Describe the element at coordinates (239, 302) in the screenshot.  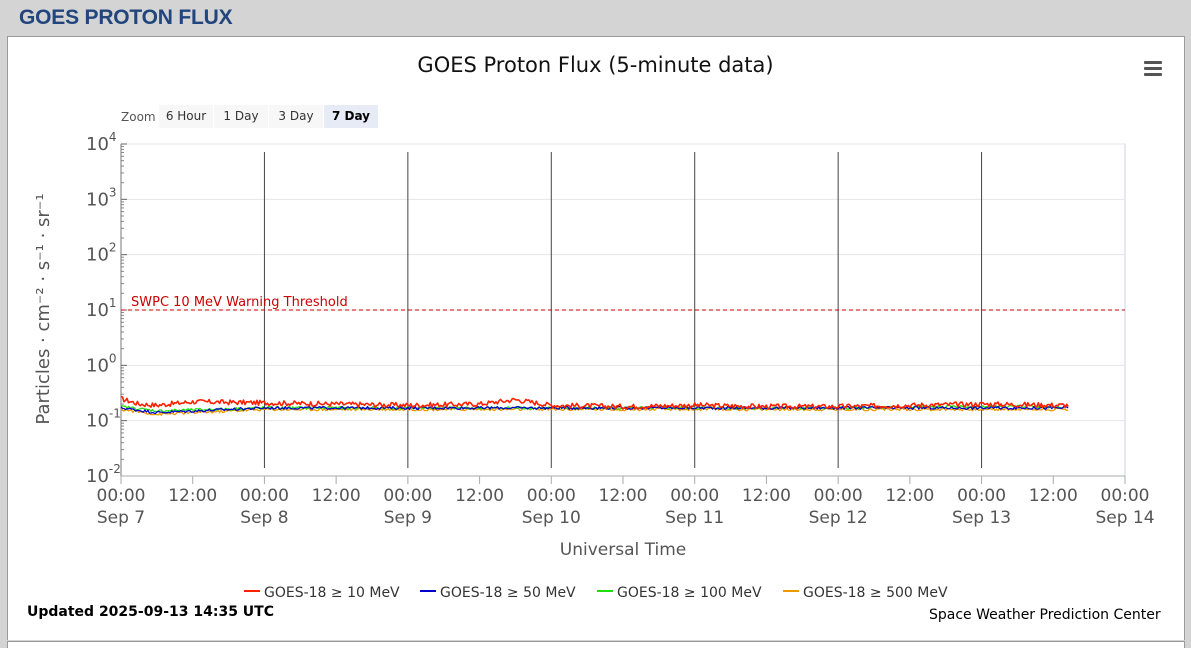
I see `threshold-label: SWPC 10 MeV Warning Threshold` at that location.